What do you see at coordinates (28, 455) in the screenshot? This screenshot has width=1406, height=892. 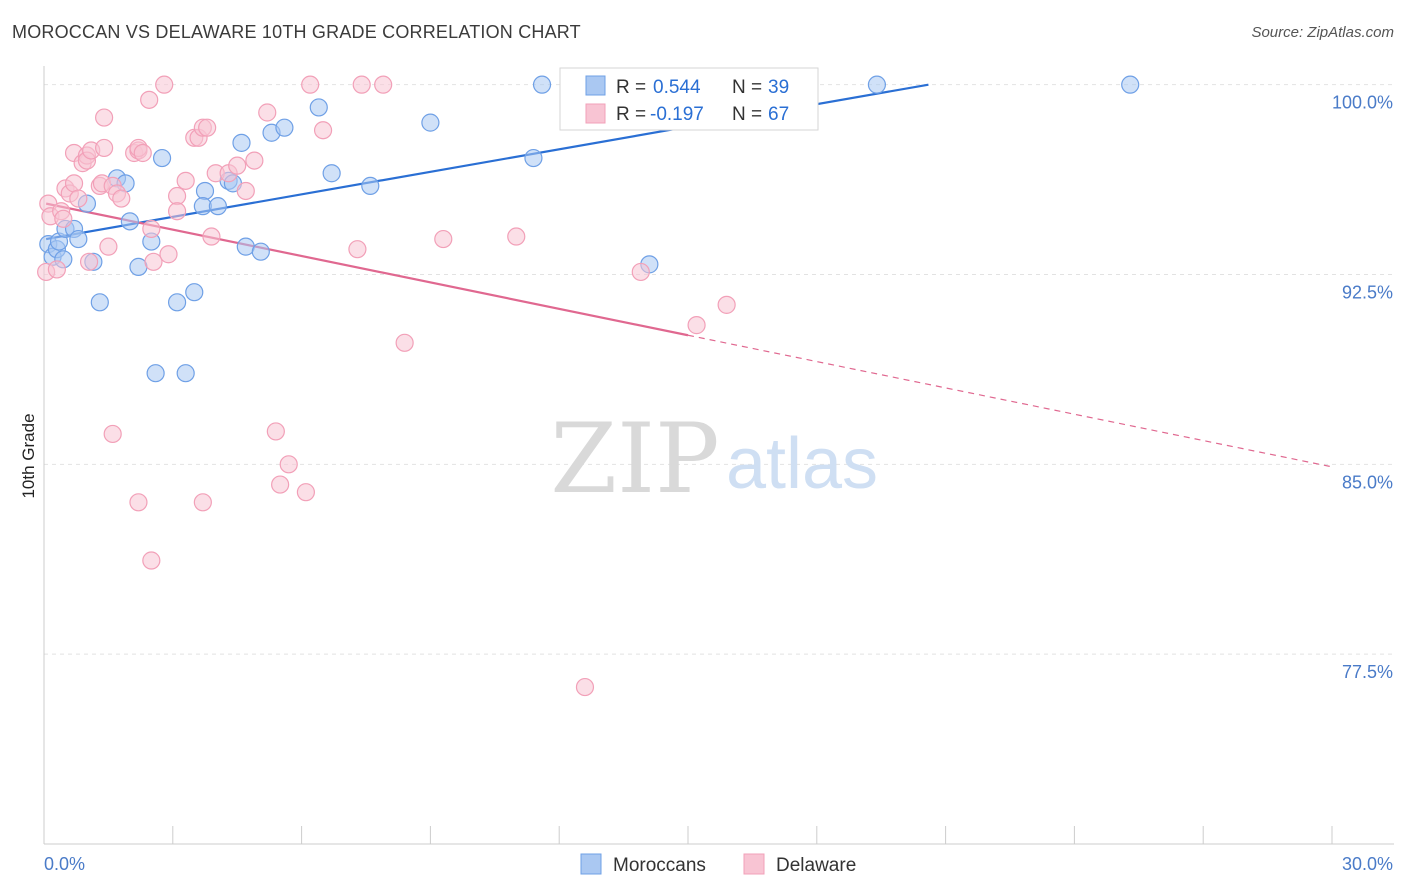 I see `y-axis-title: 10th Grade` at bounding box center [28, 455].